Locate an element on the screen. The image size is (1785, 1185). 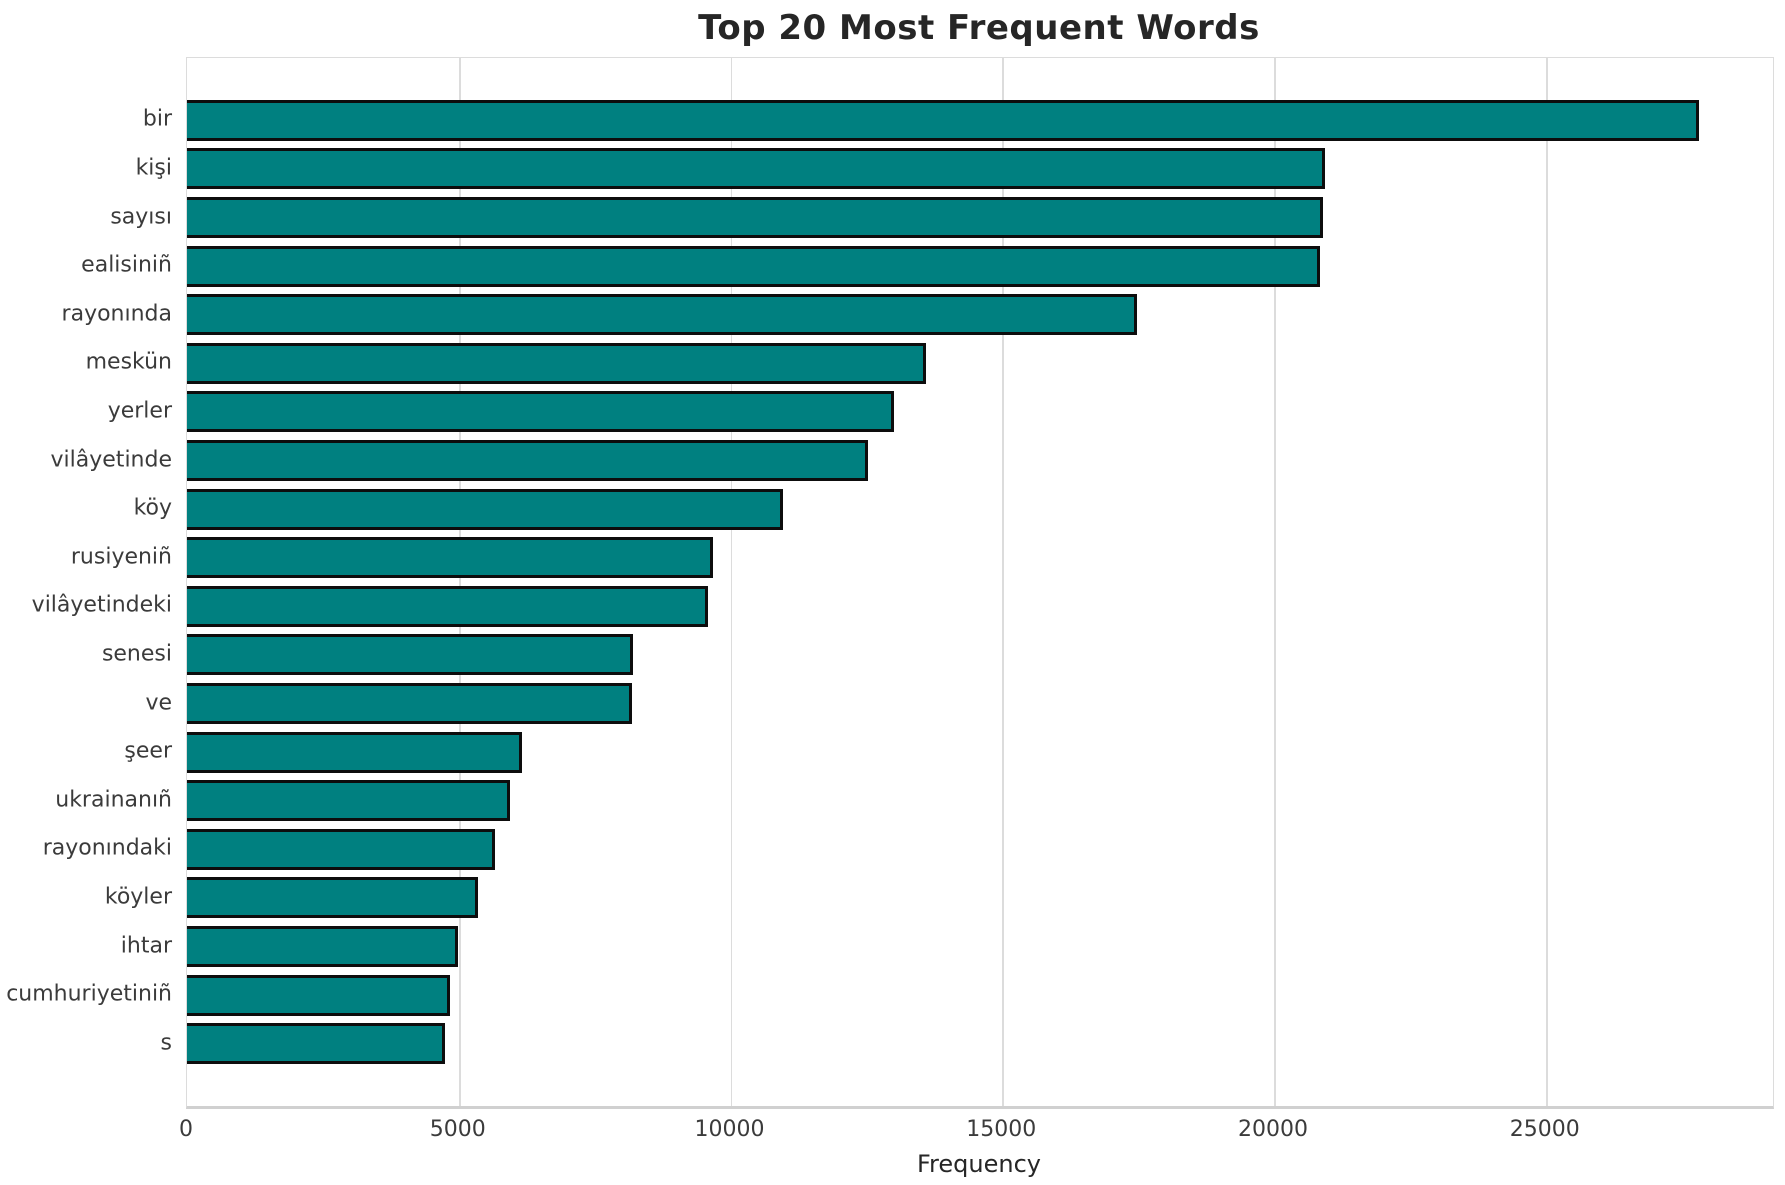
y-tick-label-kişi: kişi is located at coordinates (153, 168).